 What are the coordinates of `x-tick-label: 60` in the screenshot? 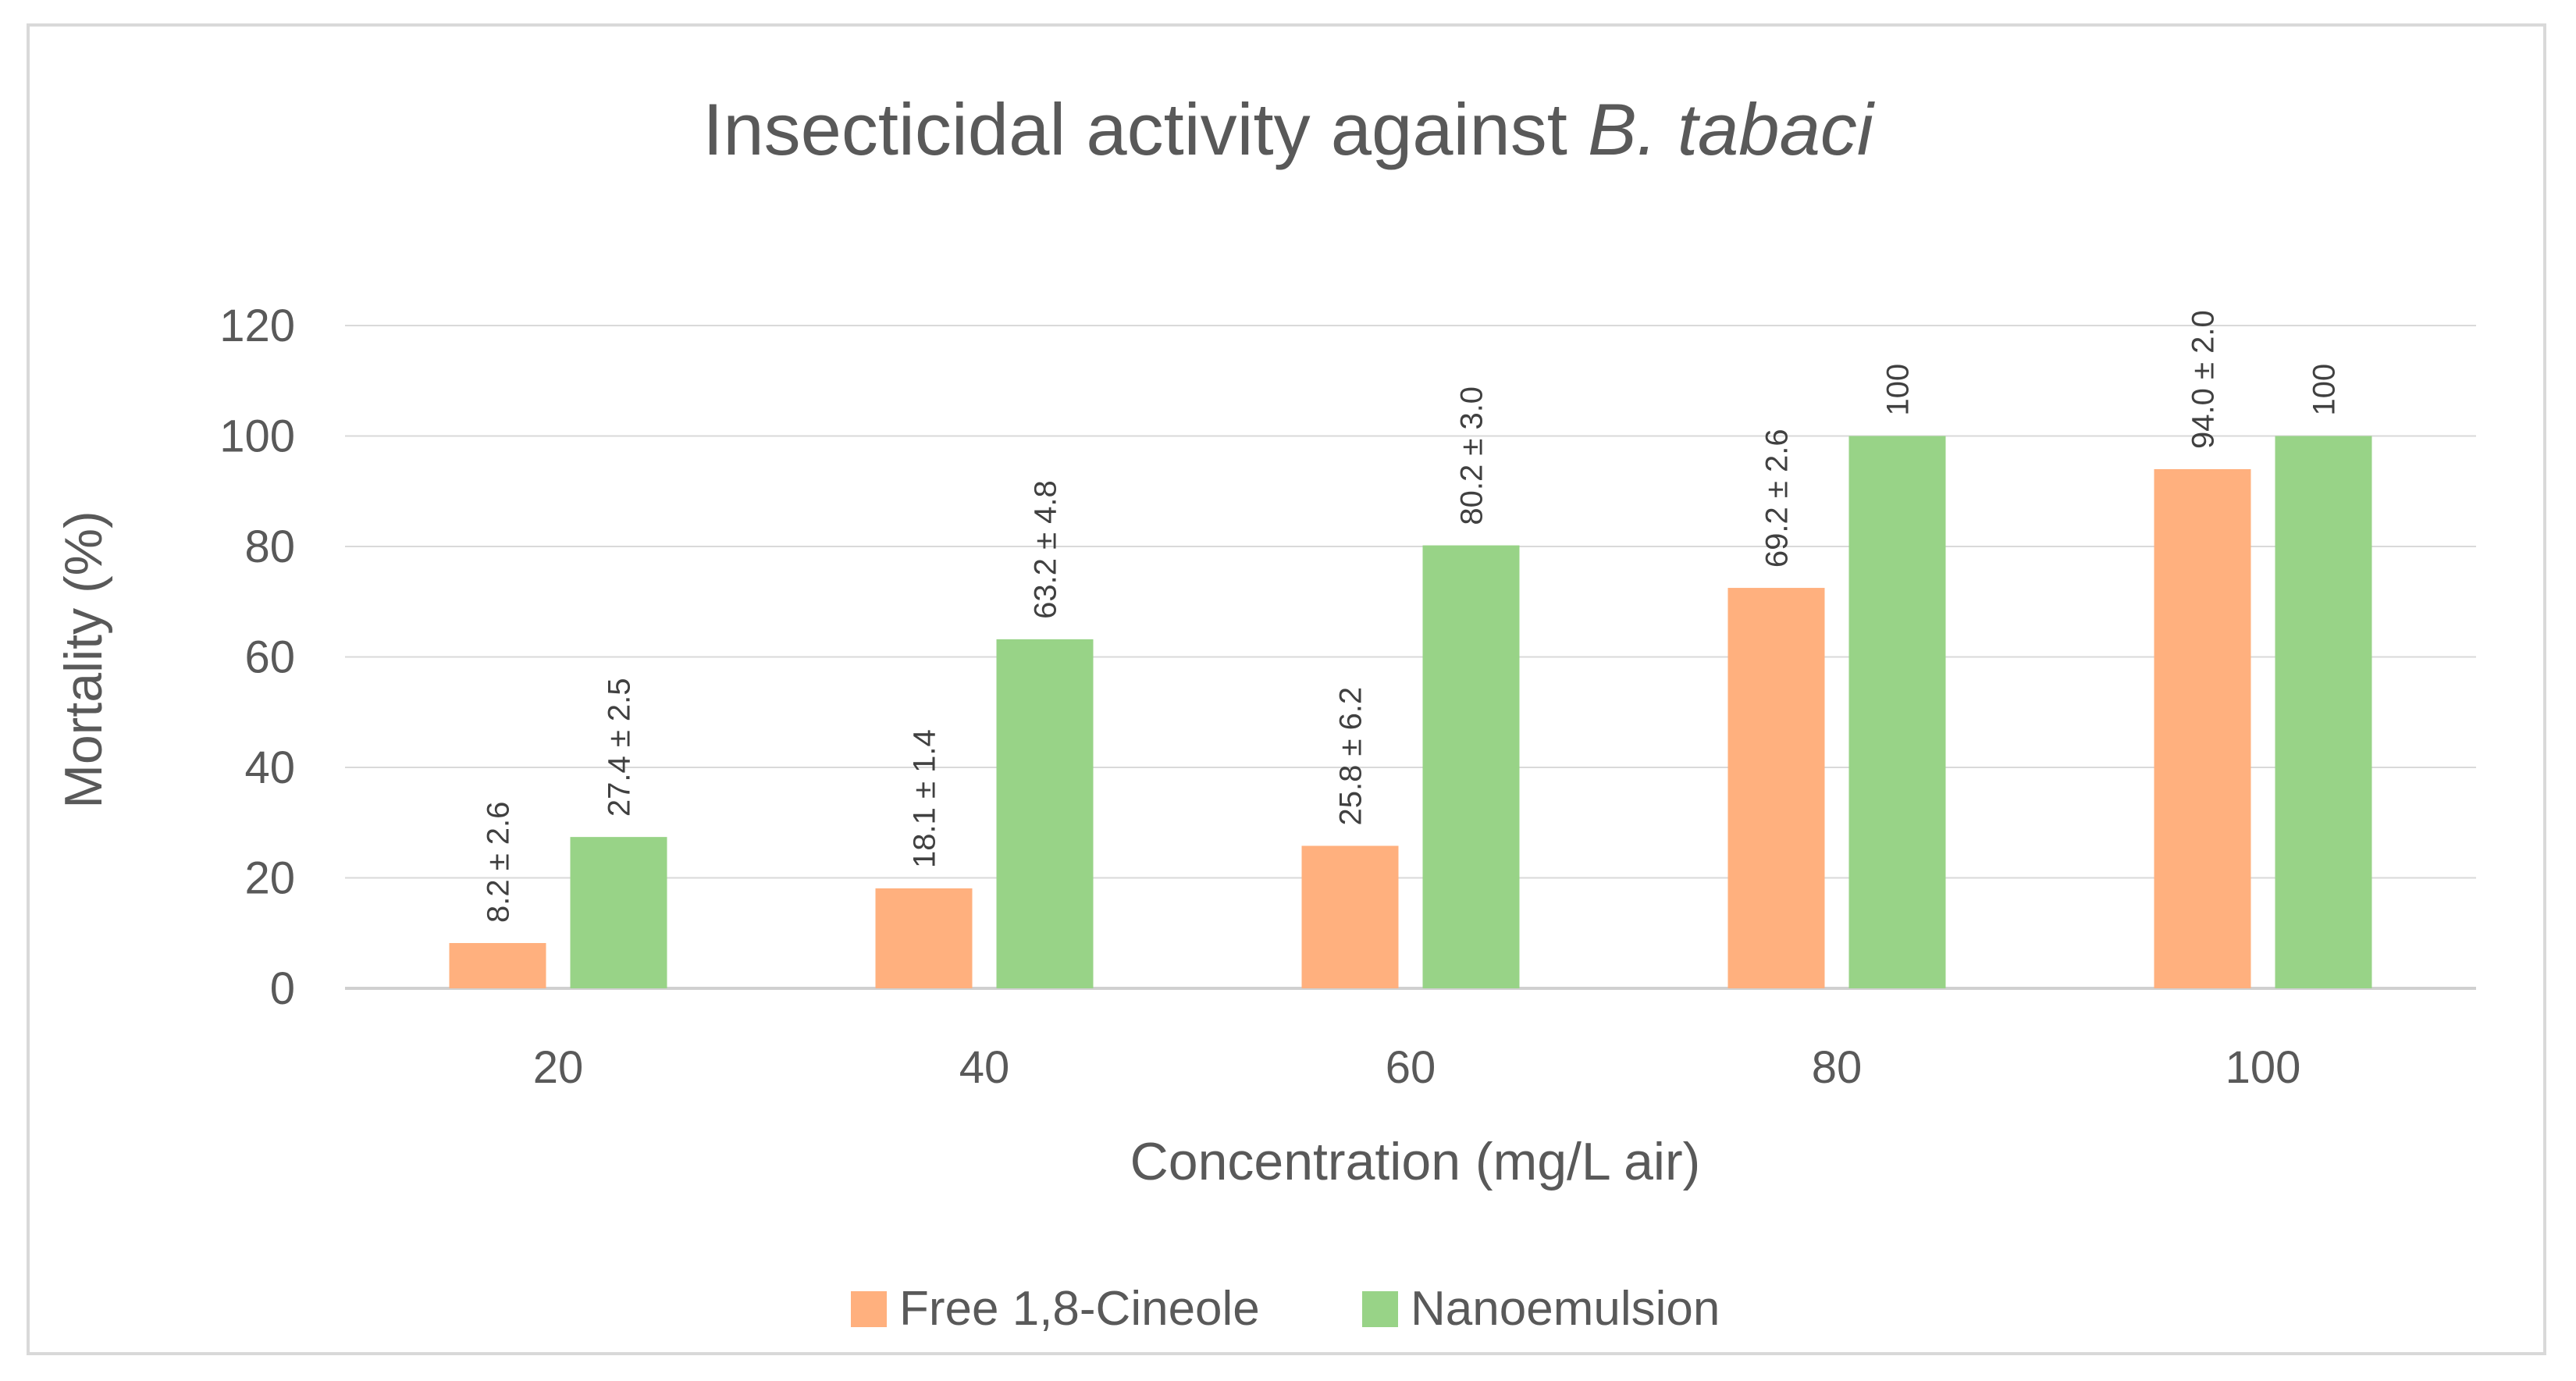 It's located at (1411, 1067).